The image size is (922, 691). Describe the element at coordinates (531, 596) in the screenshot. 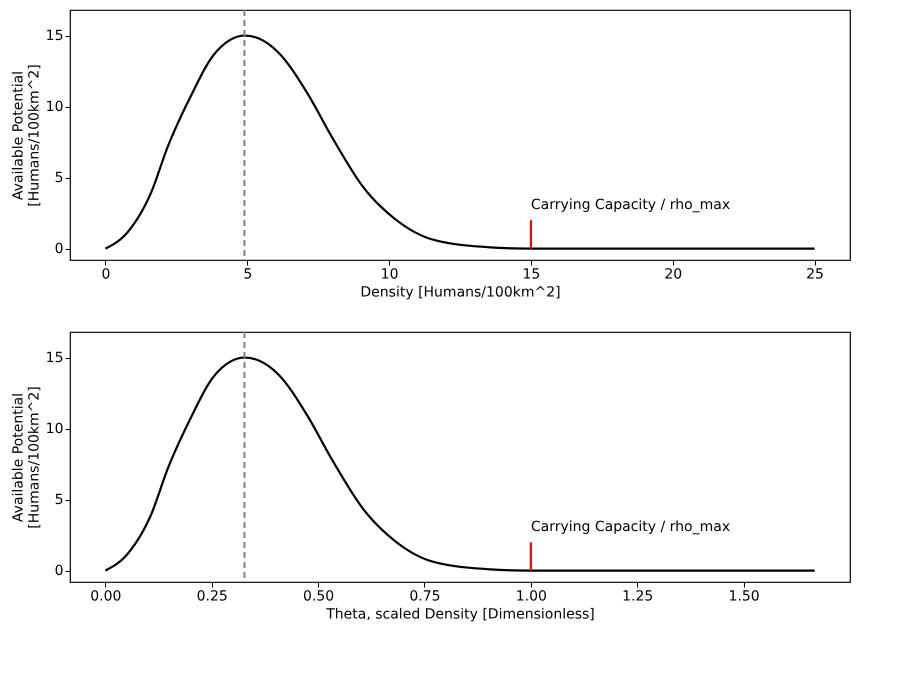

I see `x-tick-label: 1.00` at that location.